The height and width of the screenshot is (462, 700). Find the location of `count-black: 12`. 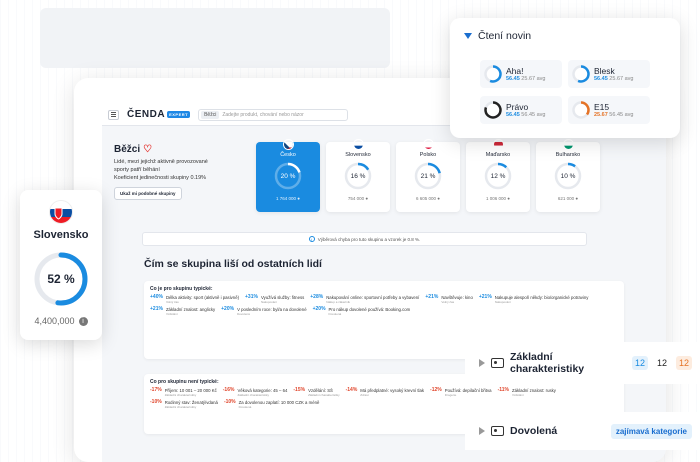

count-black: 12 is located at coordinates (661, 363).